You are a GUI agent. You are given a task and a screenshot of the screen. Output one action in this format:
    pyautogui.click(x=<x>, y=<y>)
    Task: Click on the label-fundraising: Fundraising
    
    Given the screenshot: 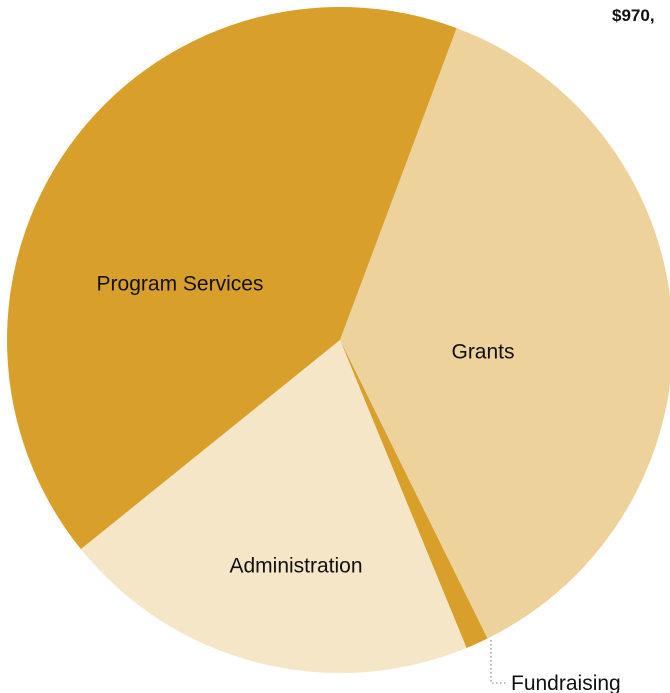 What is the action you would take?
    pyautogui.click(x=566, y=682)
    